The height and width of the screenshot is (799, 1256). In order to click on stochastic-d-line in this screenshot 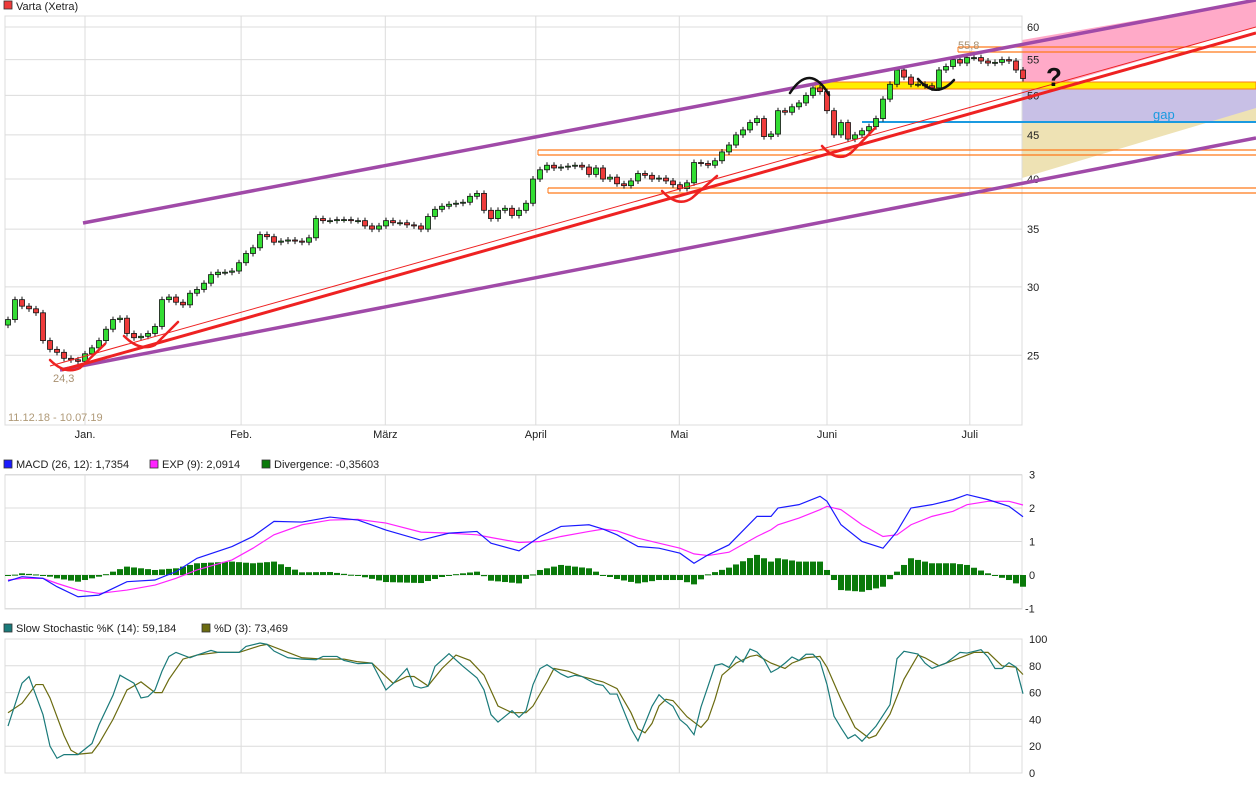, I will do `click(515, 699)`.